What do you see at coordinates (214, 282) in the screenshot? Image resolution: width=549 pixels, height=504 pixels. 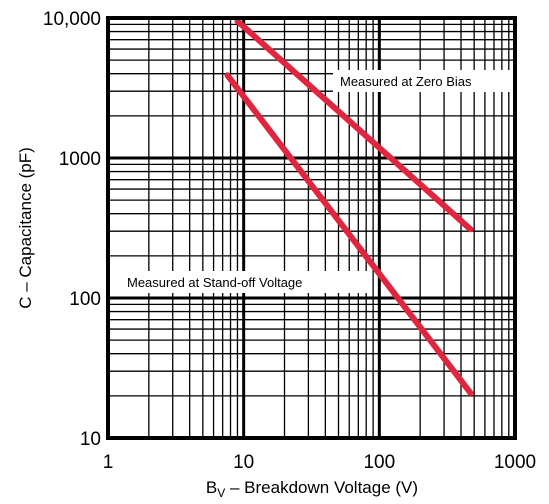 I see `annotation-standoff: Measured at Stand-off Voltage` at bounding box center [214, 282].